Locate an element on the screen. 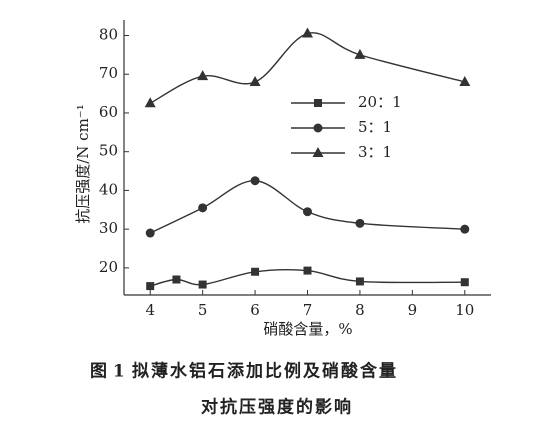  legend-label: 5：1 is located at coordinates (375, 127).